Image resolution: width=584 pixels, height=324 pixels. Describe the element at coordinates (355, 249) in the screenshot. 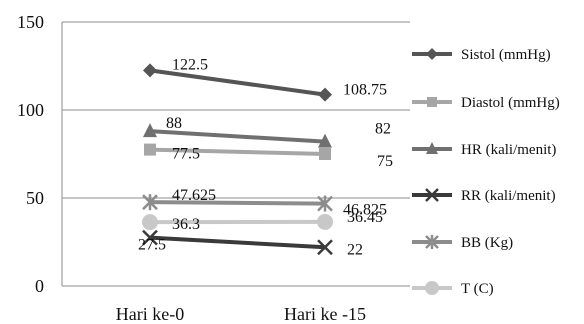

I see `data-label: 22` at that location.